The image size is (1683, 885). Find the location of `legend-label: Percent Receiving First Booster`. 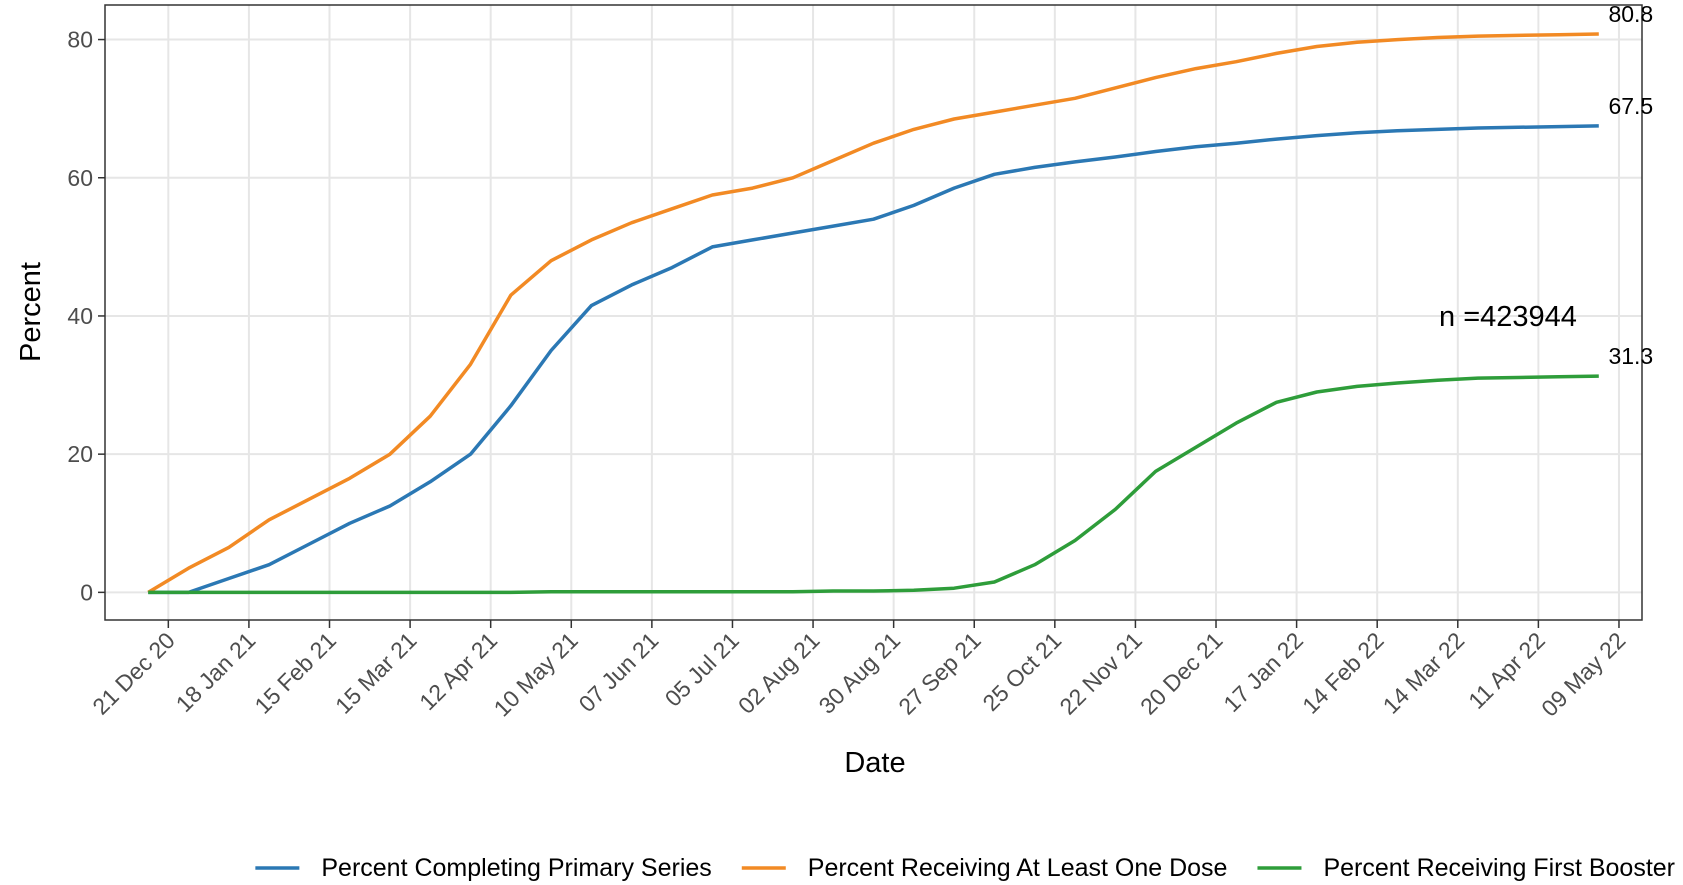

legend-label: Percent Receiving First Booster is located at coordinates (1499, 868).